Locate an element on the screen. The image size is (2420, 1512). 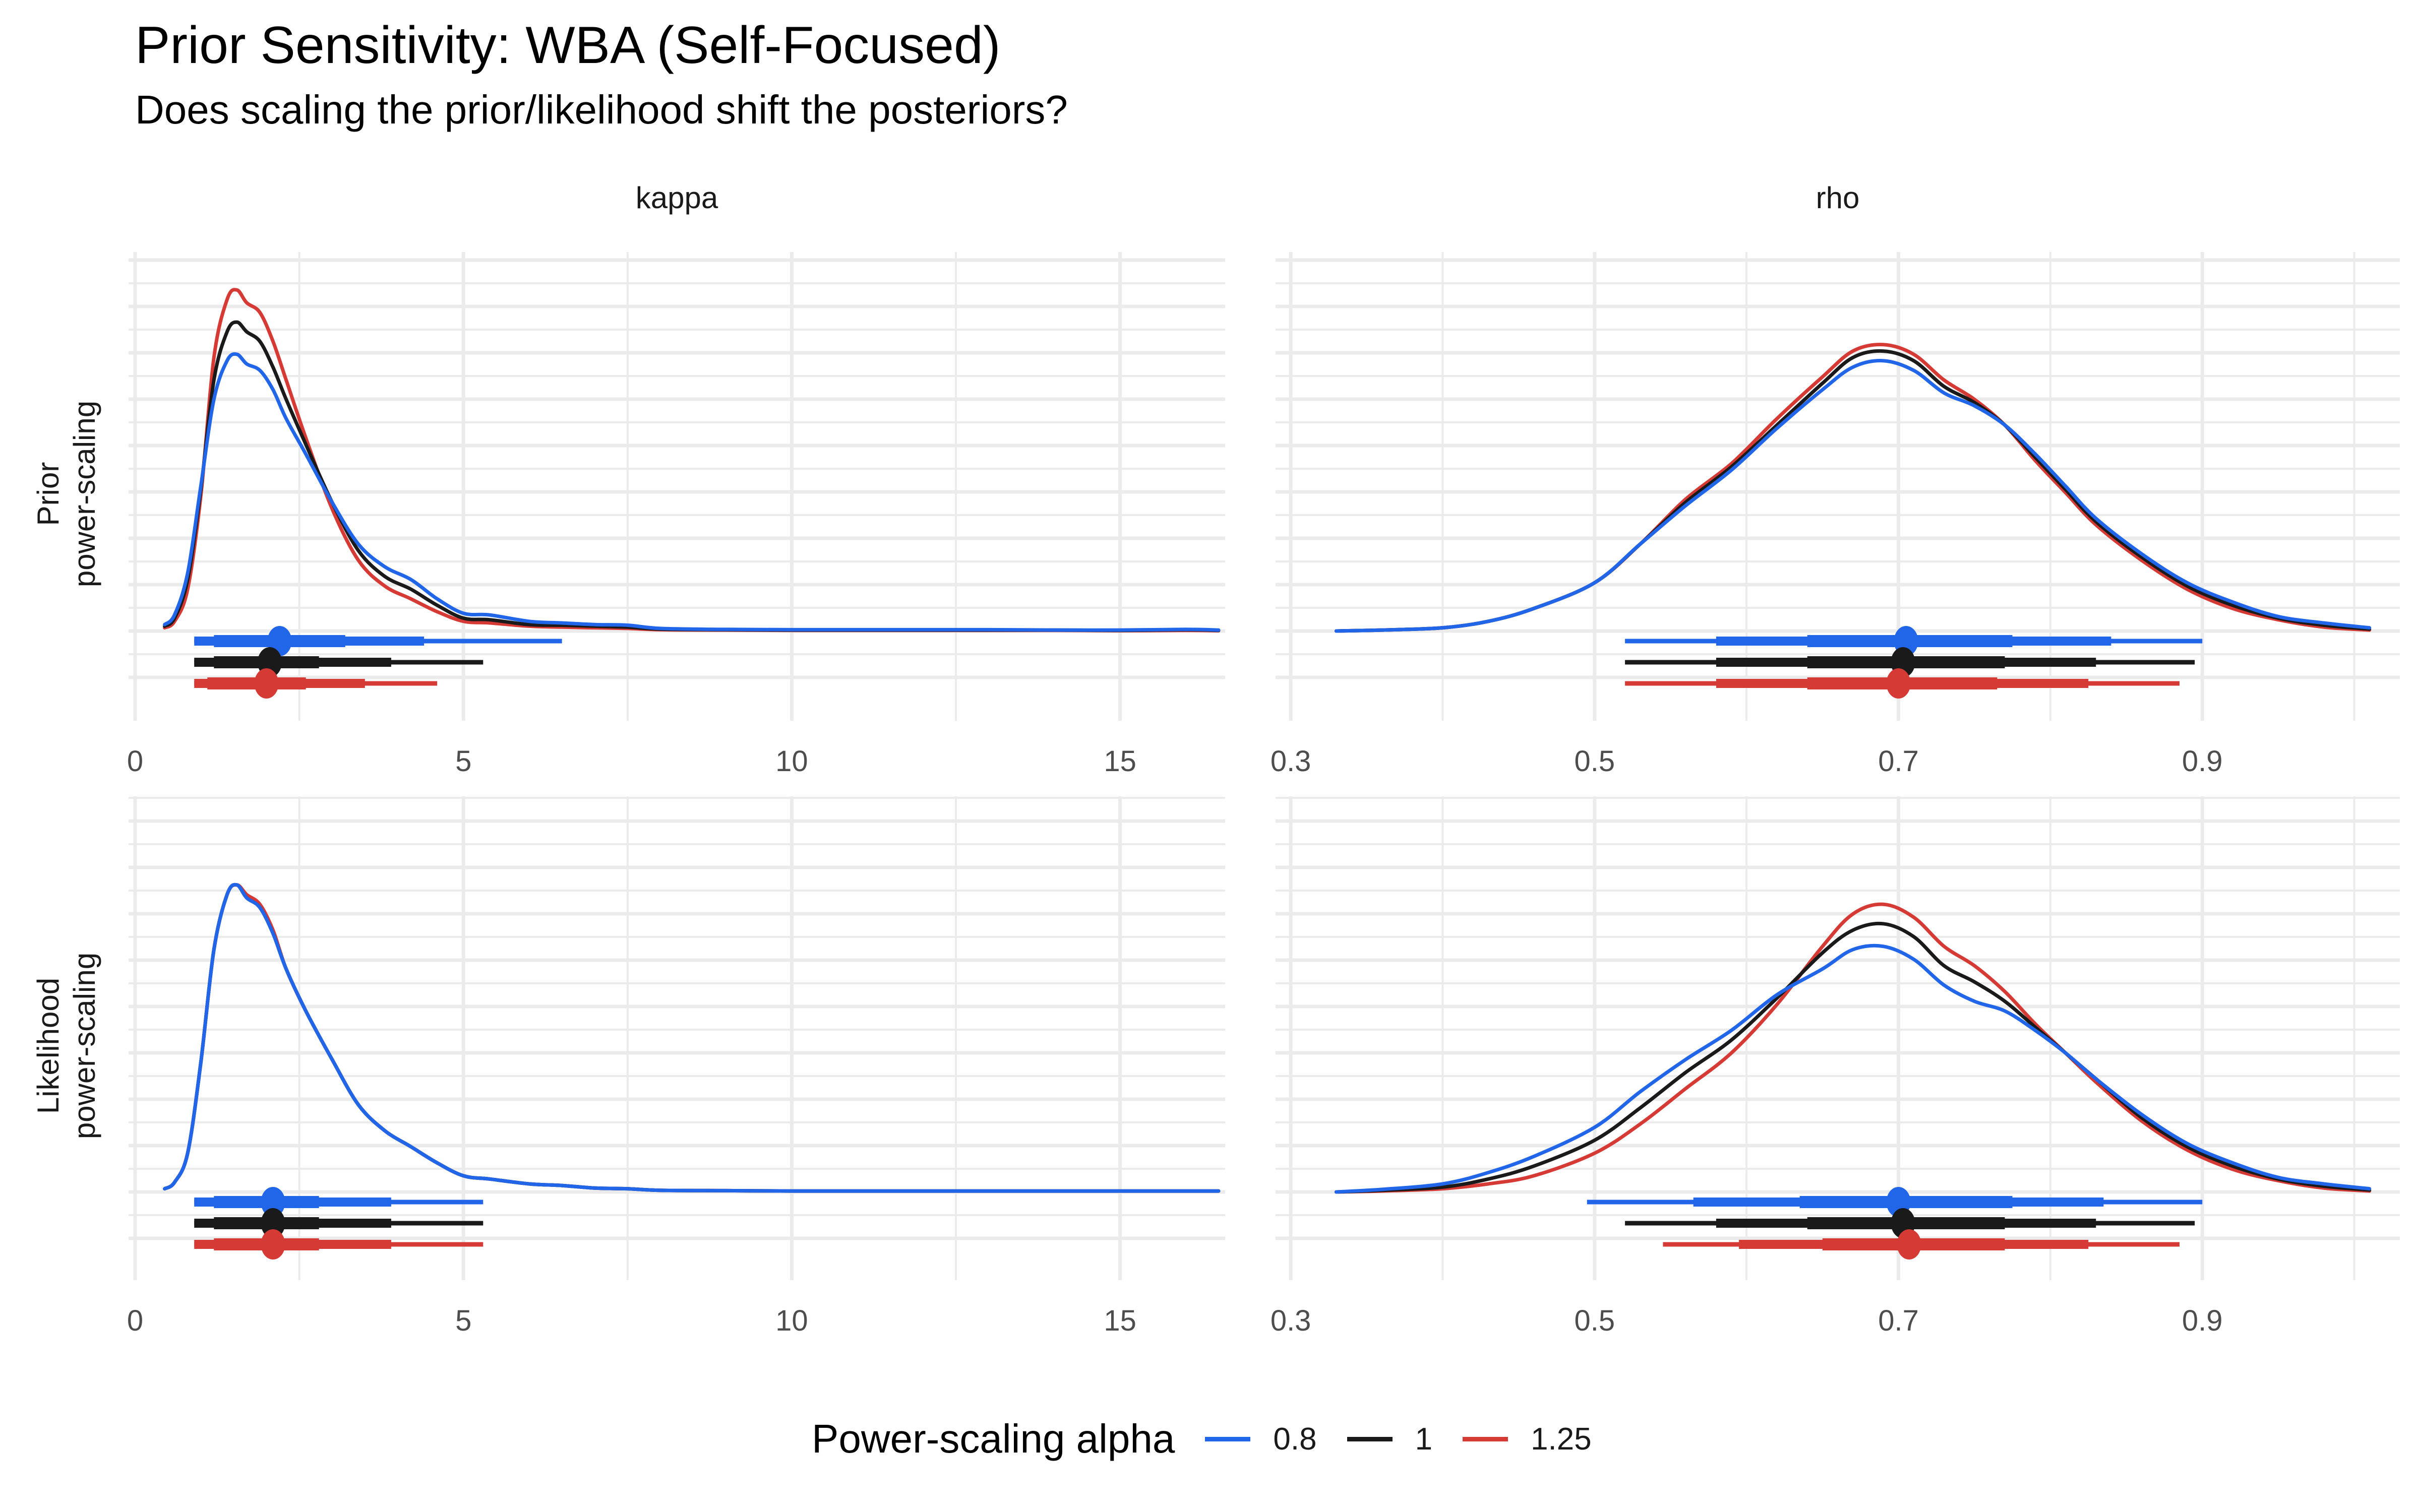
prior-rho-density-1.25 is located at coordinates (1853, 488).